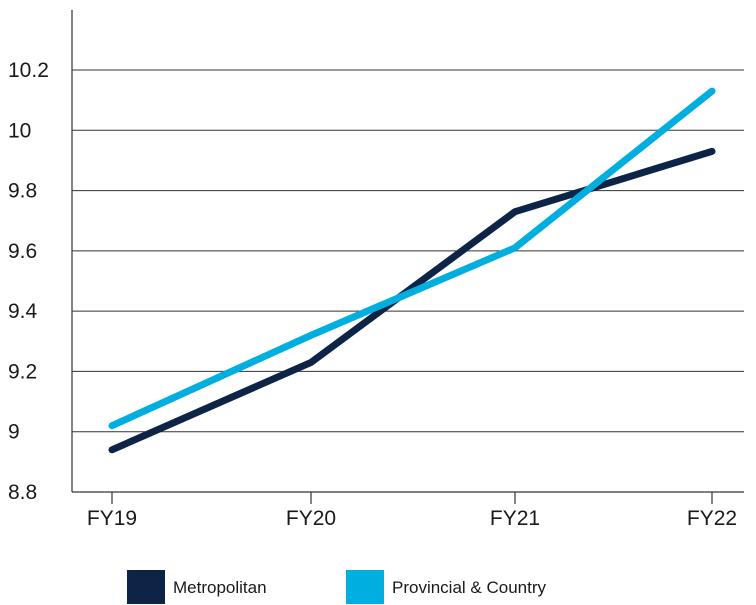  What do you see at coordinates (22, 492) in the screenshot?
I see `y-tick-label: 8.8` at bounding box center [22, 492].